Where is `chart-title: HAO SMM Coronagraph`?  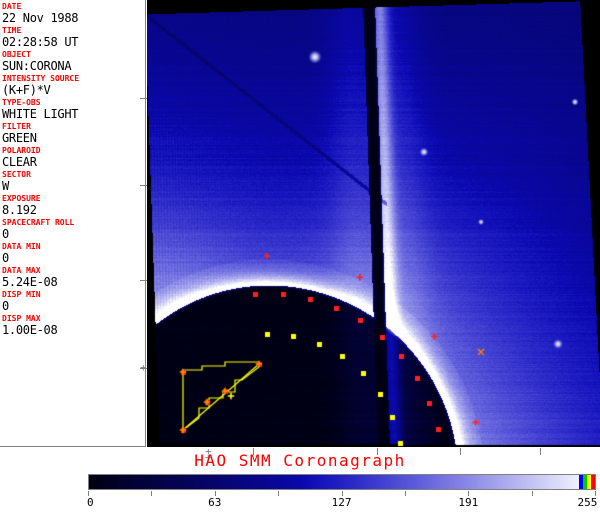 chart-title: HAO SMM Coronagraph is located at coordinates (300, 460).